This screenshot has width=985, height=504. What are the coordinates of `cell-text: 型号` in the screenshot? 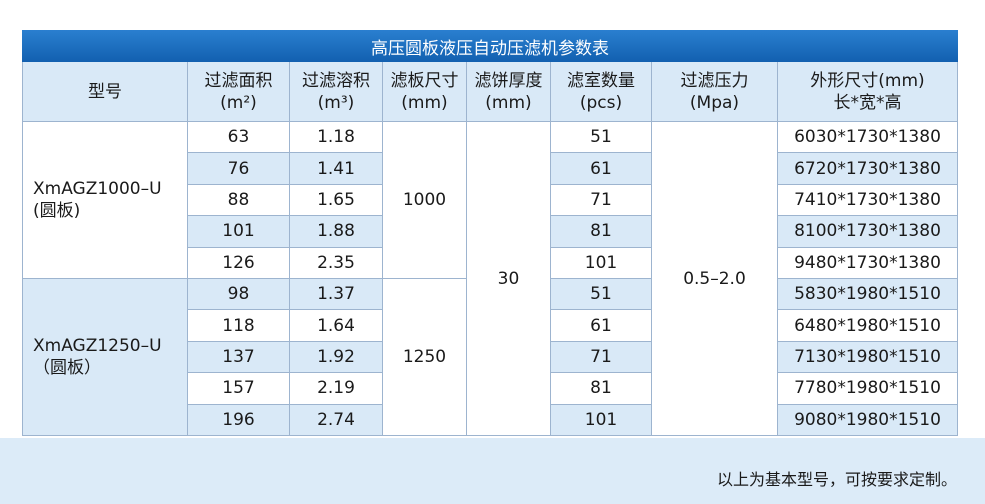 It's located at (105, 91).